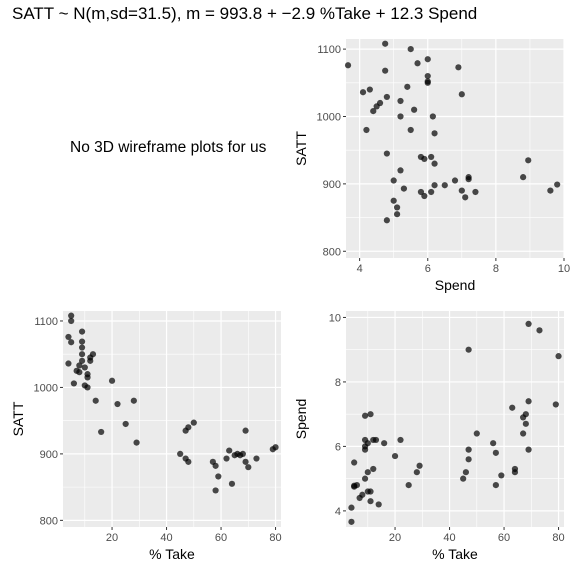 This screenshot has width=576, height=576. Describe the element at coordinates (496, 269) in the screenshot. I see `tick-label-x: 8` at that location.